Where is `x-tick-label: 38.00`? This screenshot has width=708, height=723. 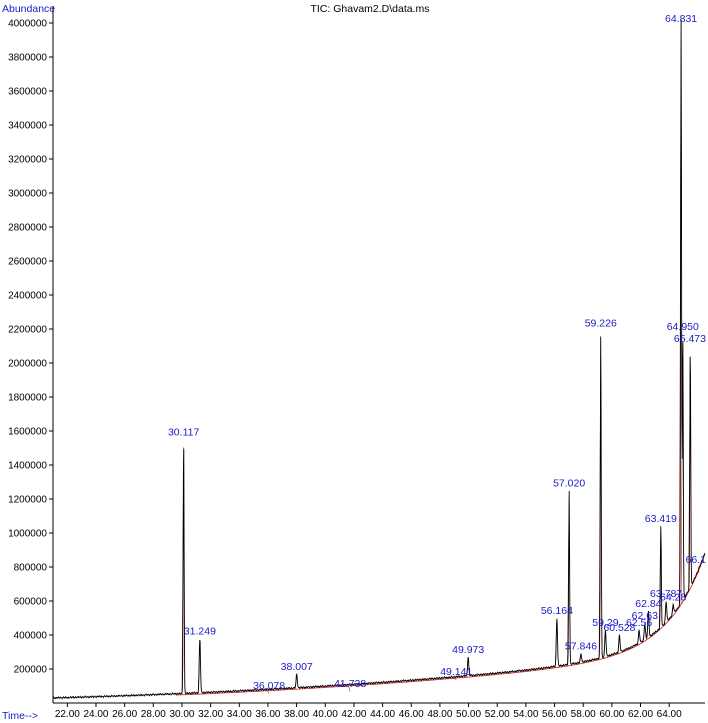 x-tick-label: 38.00 is located at coordinates (296, 714).